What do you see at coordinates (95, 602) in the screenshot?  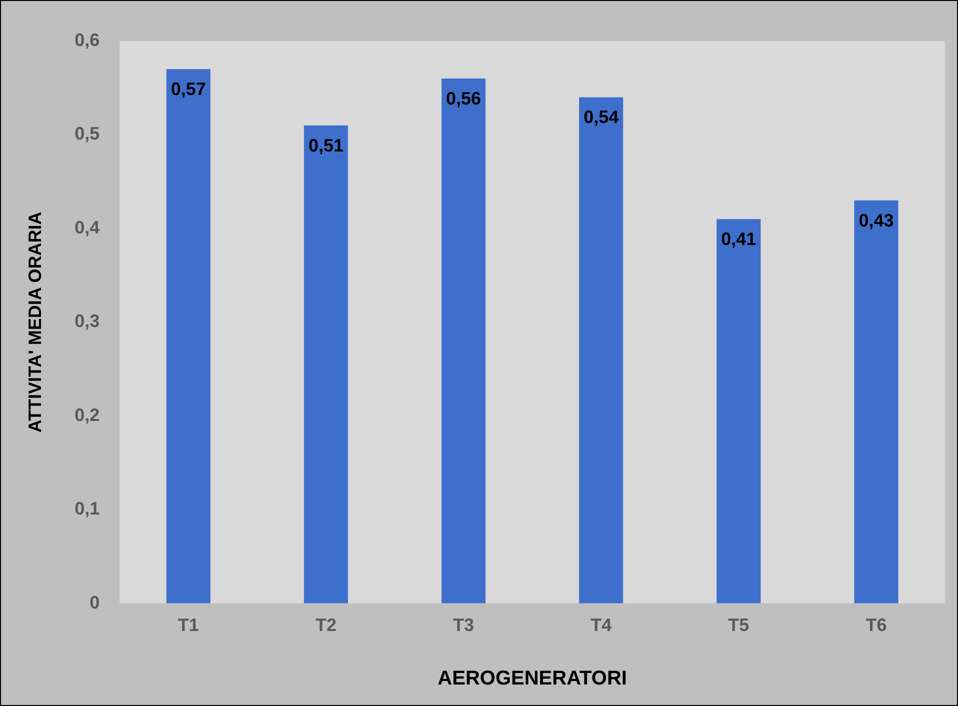 I see `y-tick-label: 0` at bounding box center [95, 602].